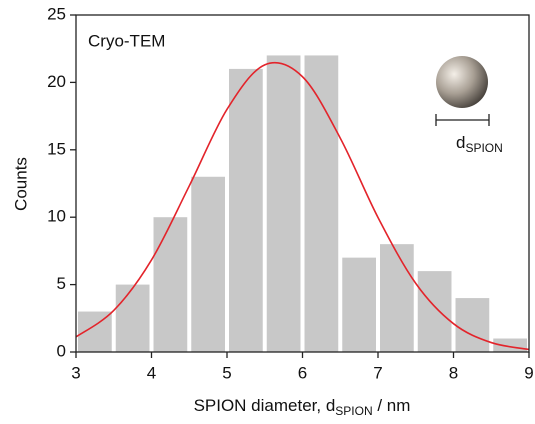 The width and height of the screenshot is (535, 424). What do you see at coordinates (392, 405) in the screenshot?
I see `x-label-tail: / nm` at bounding box center [392, 405].